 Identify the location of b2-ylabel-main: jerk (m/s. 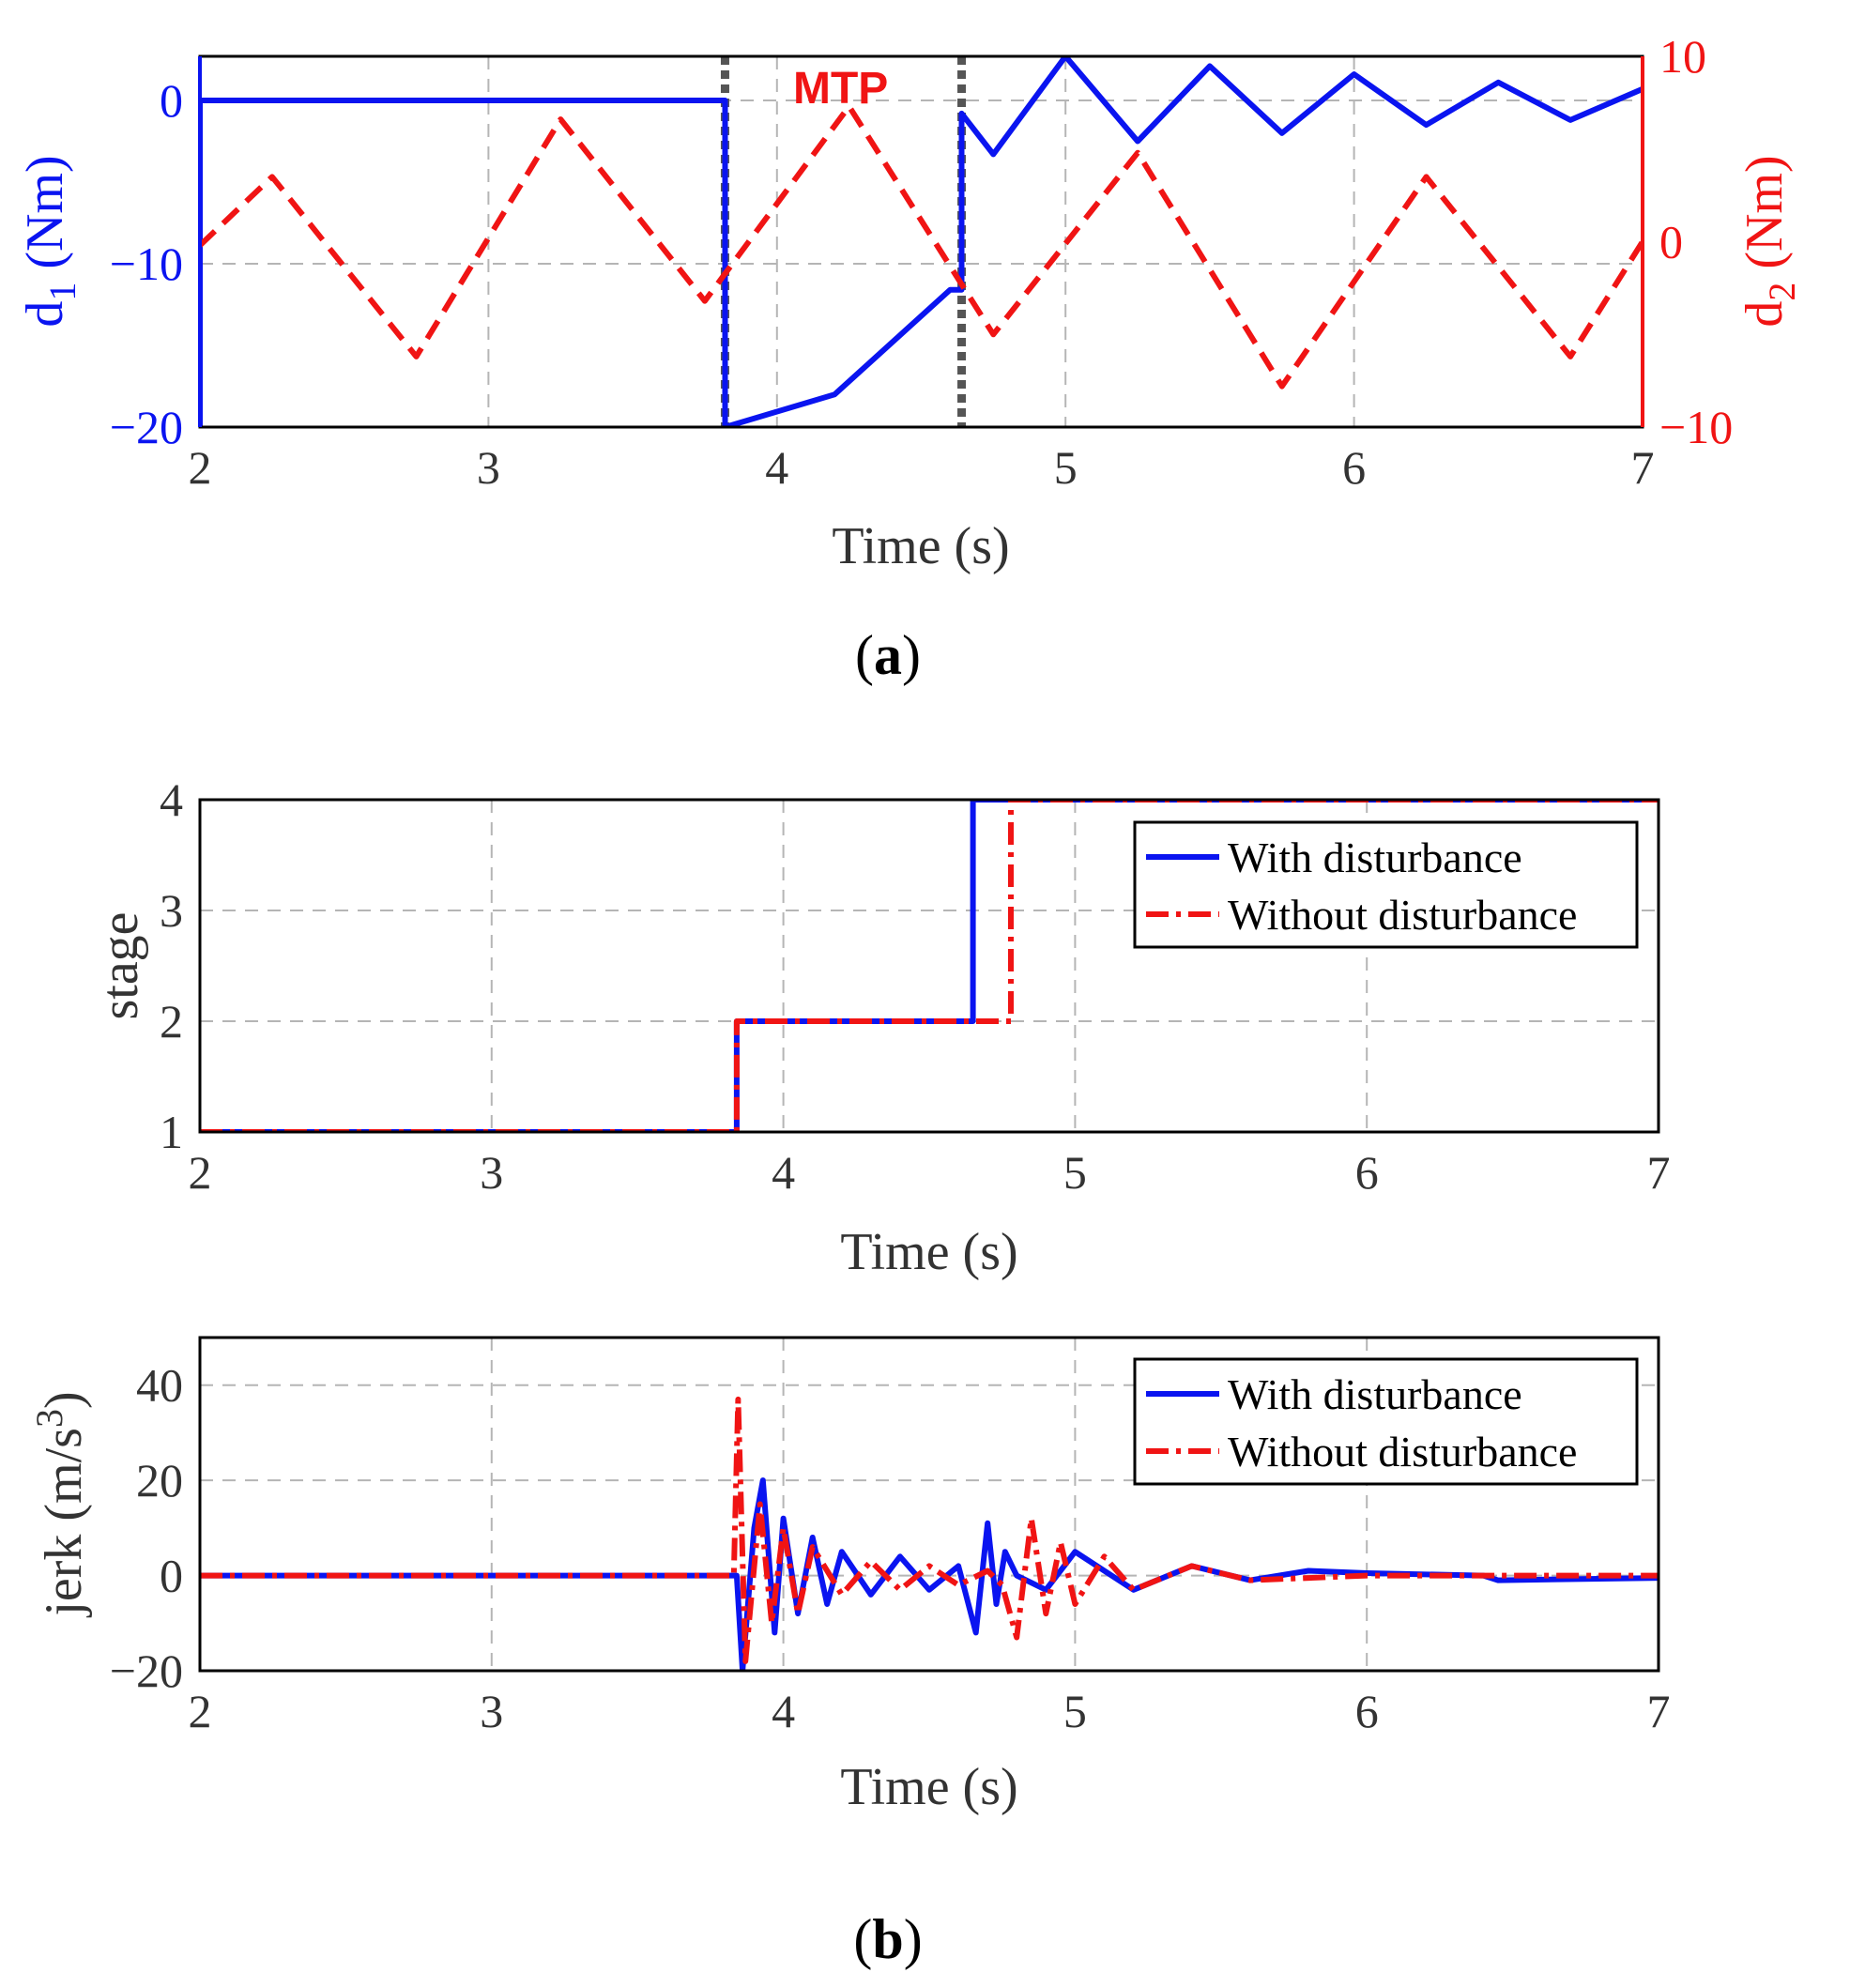
(64, 1523).